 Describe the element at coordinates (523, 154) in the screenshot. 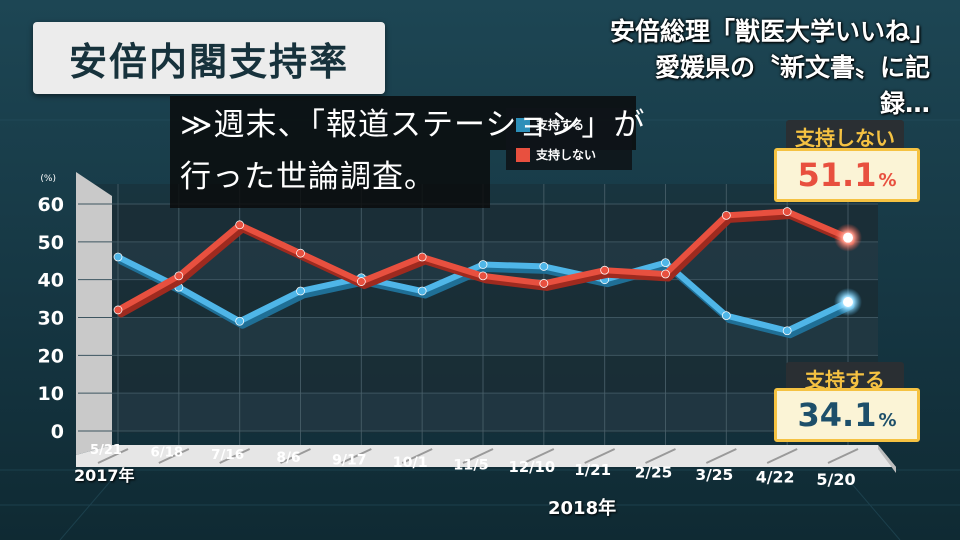

I see `legend-swatch-oppose` at that location.